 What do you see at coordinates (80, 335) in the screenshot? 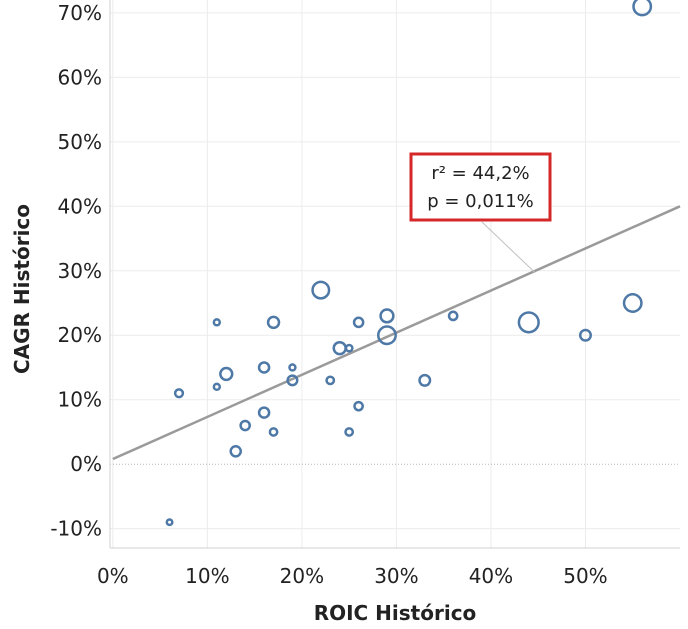
I see `y-tick-label: 20%` at bounding box center [80, 335].